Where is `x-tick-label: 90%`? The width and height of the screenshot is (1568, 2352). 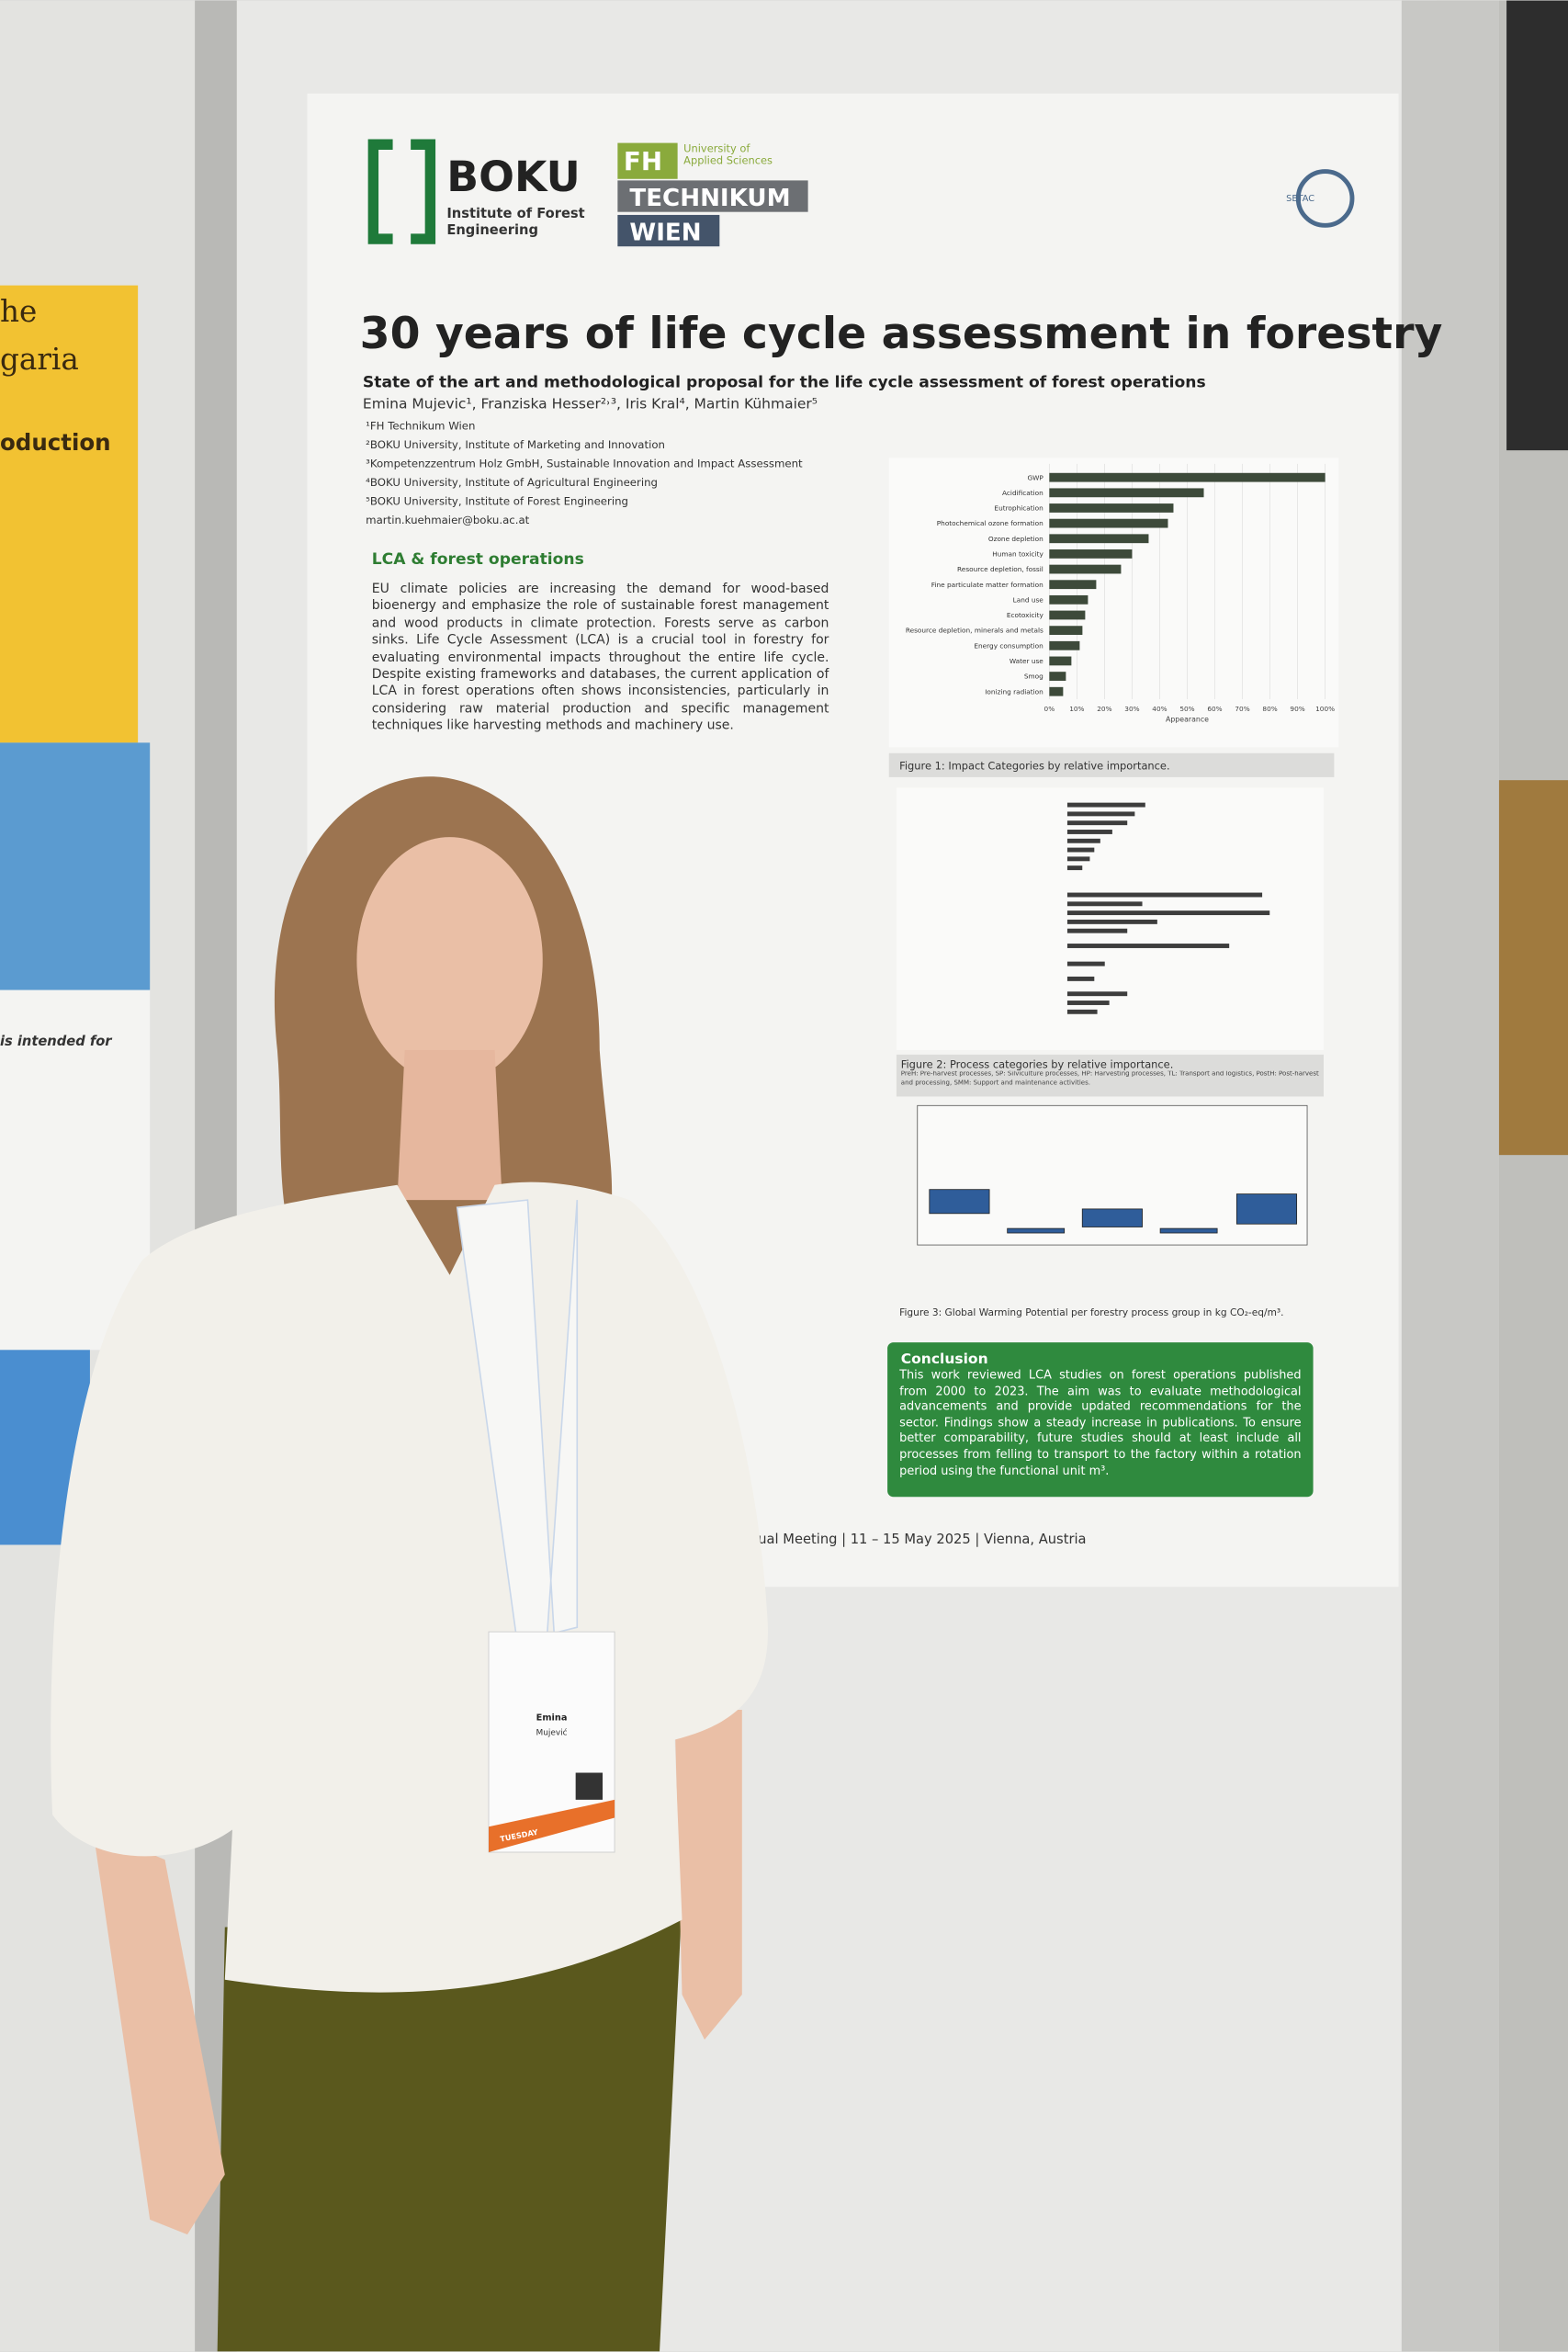 x-tick-label: 90% is located at coordinates (1297, 709).